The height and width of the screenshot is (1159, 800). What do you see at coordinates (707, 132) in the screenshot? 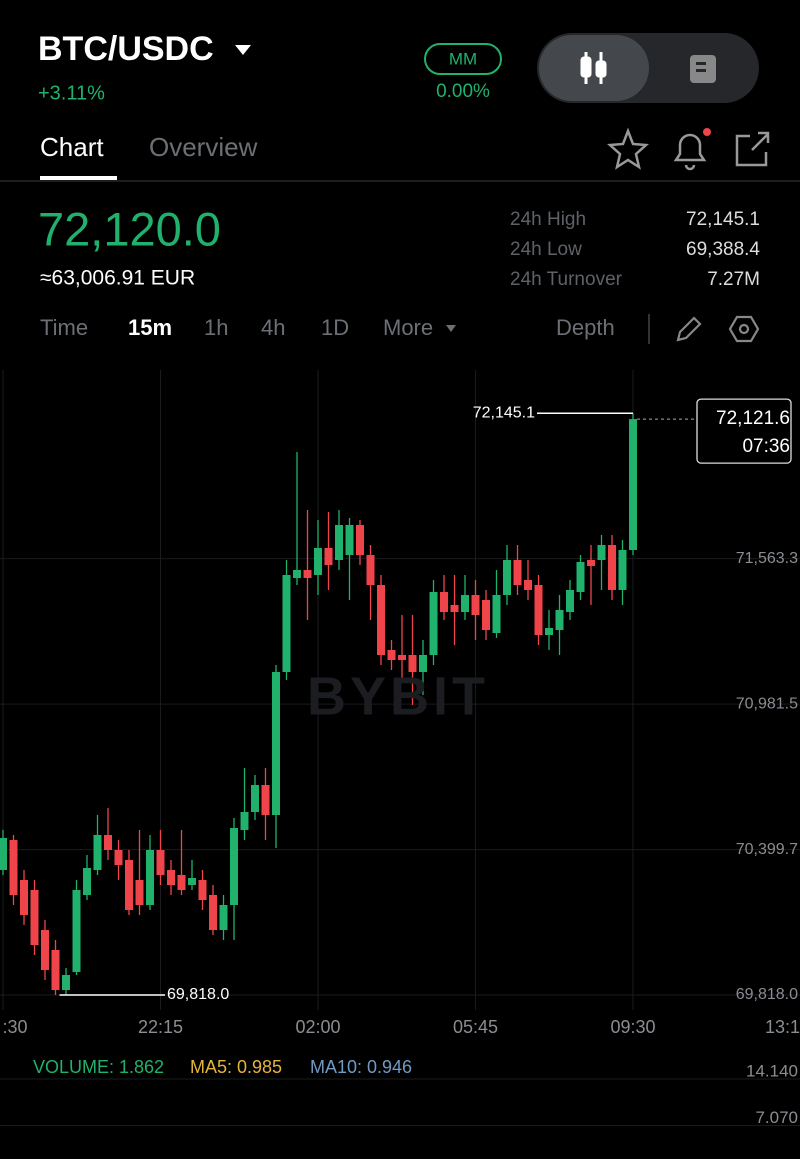
I see `alert-dot` at bounding box center [707, 132].